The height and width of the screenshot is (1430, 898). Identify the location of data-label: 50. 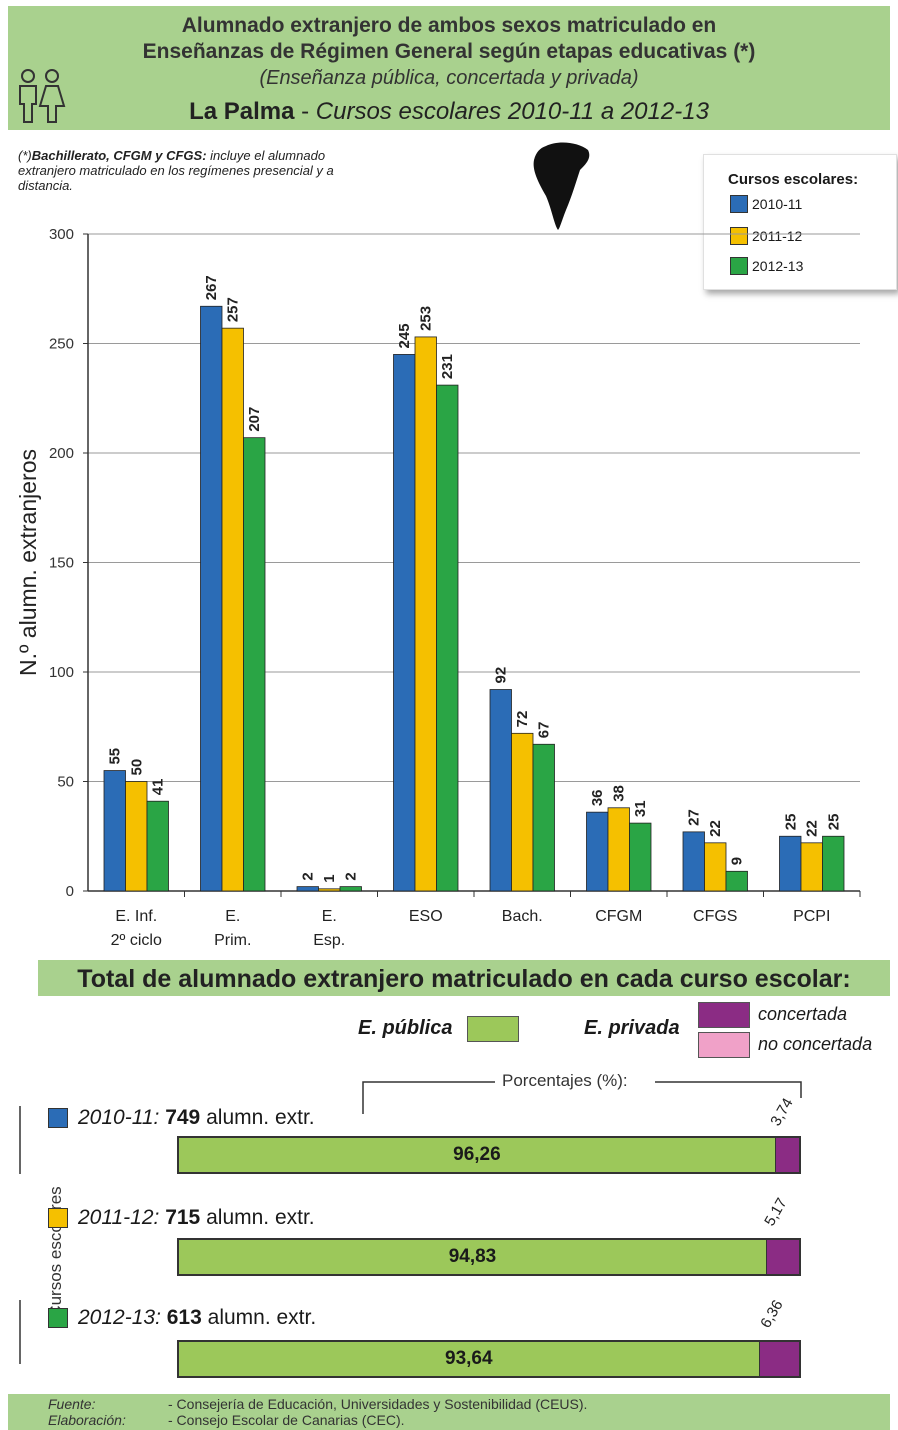
(136, 767).